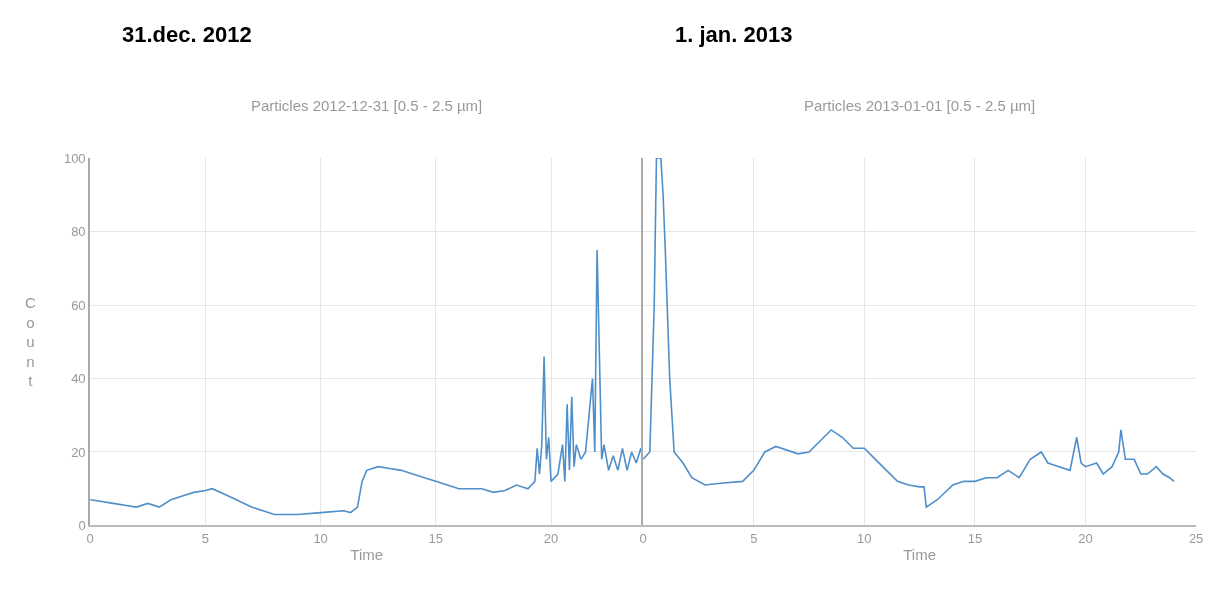  I want to click on y-tick-label: 100, so click(74, 158).